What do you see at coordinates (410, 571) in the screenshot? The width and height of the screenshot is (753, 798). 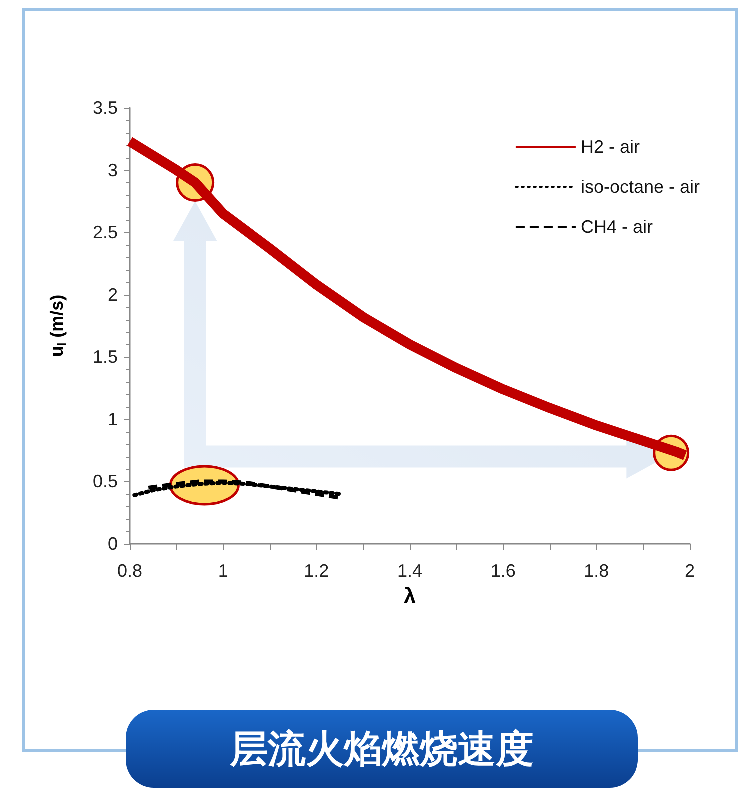 I see `x-tick-label: 1.4` at bounding box center [410, 571].